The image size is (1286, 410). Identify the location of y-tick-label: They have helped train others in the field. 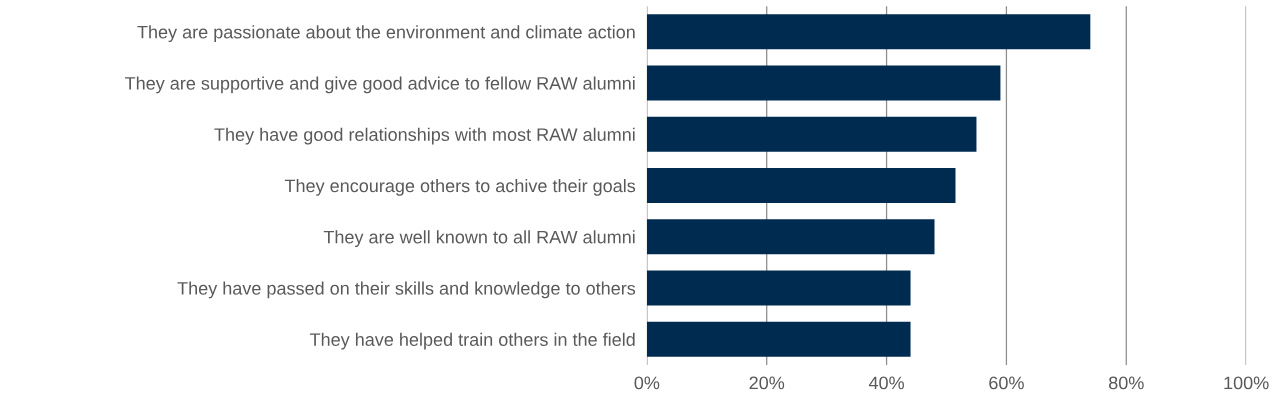
(472, 341).